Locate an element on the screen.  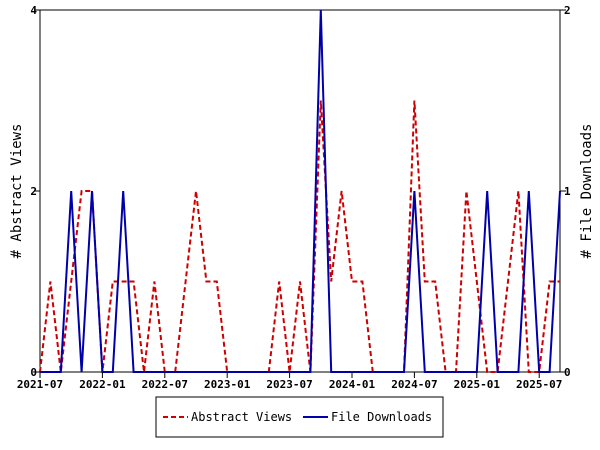
y-axis-left: 0 2 4 is located at coordinates (35, 191).